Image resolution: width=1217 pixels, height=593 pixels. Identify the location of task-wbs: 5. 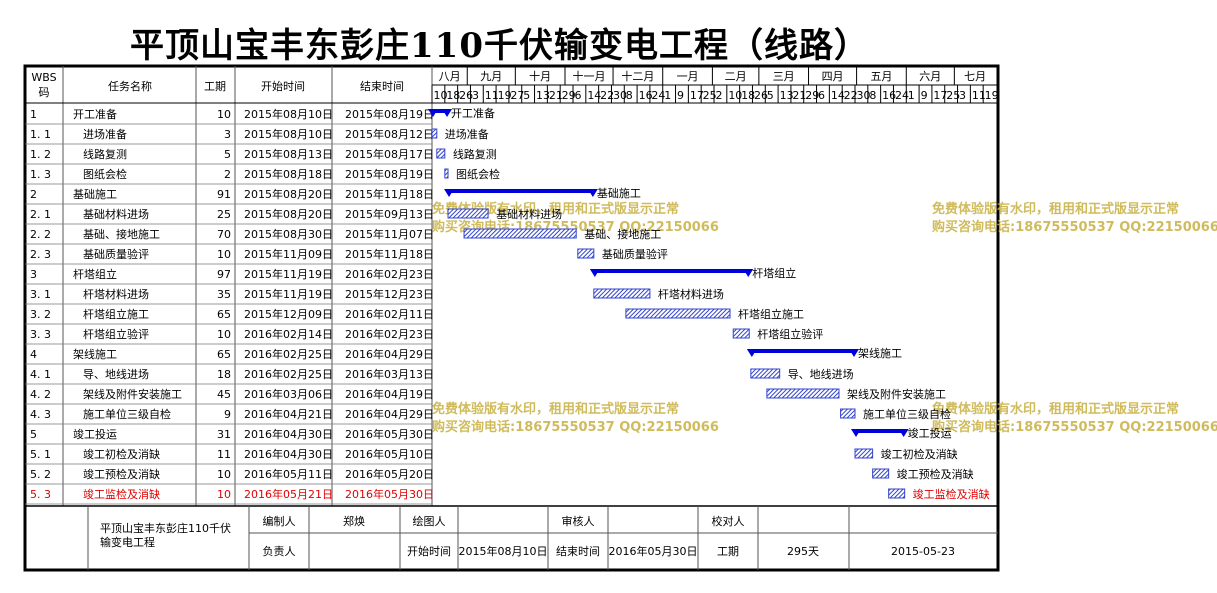
(33, 434).